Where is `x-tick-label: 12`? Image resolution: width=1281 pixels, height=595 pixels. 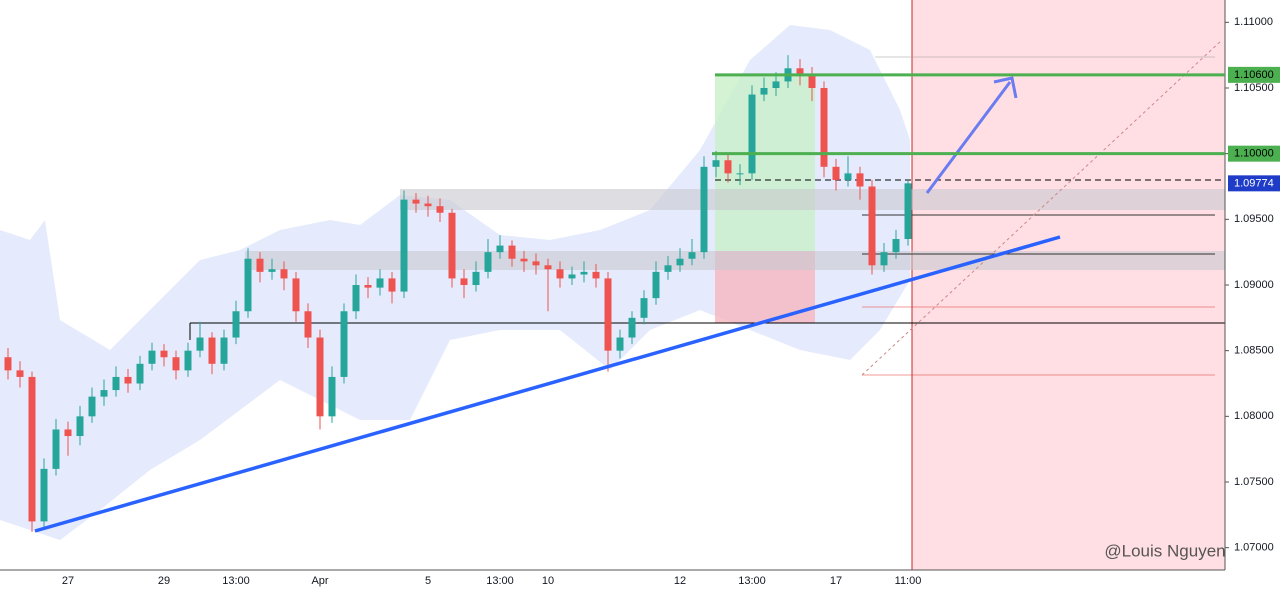
x-tick-label: 12 is located at coordinates (680, 581).